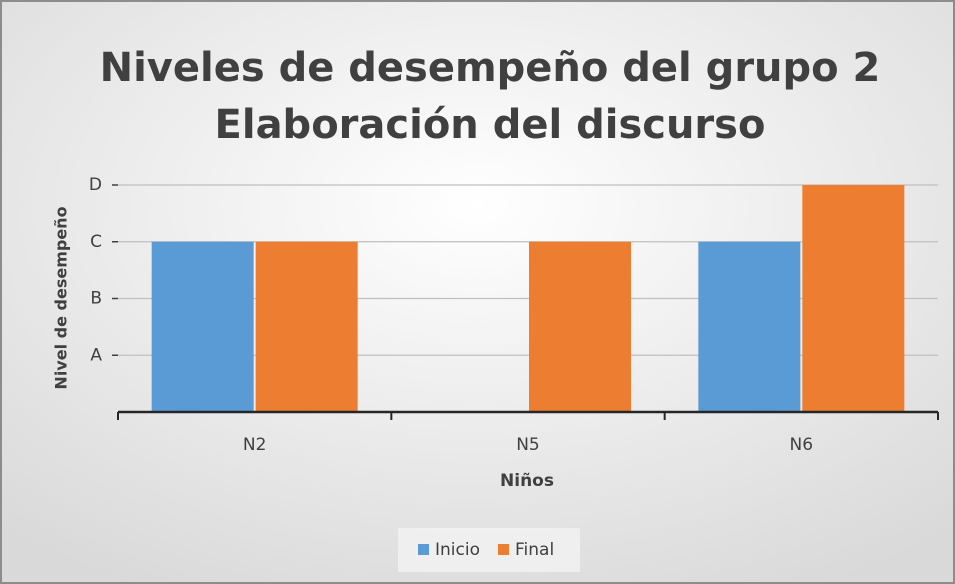 This screenshot has width=955, height=584. I want to click on chart-title: Niveles de desempeño del grupo 2, so click(490, 68).